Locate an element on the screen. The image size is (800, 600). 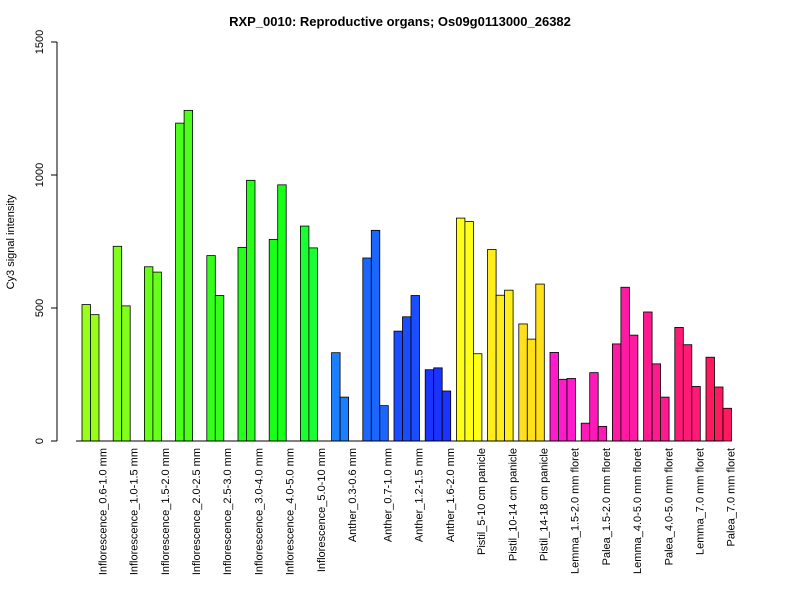
x-tick-label: Palea_1.5-2.0 mm floret is located at coordinates (607, 506).